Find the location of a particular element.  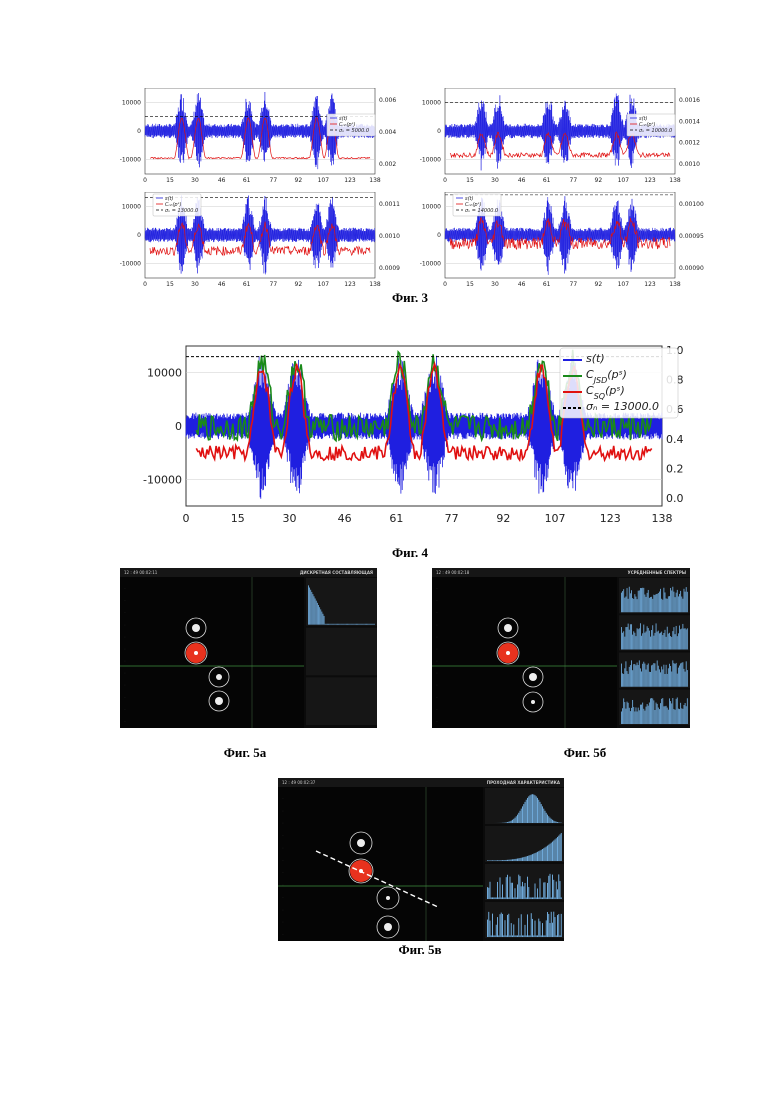

x-tick-label: 138 is located at coordinates (675, 180).